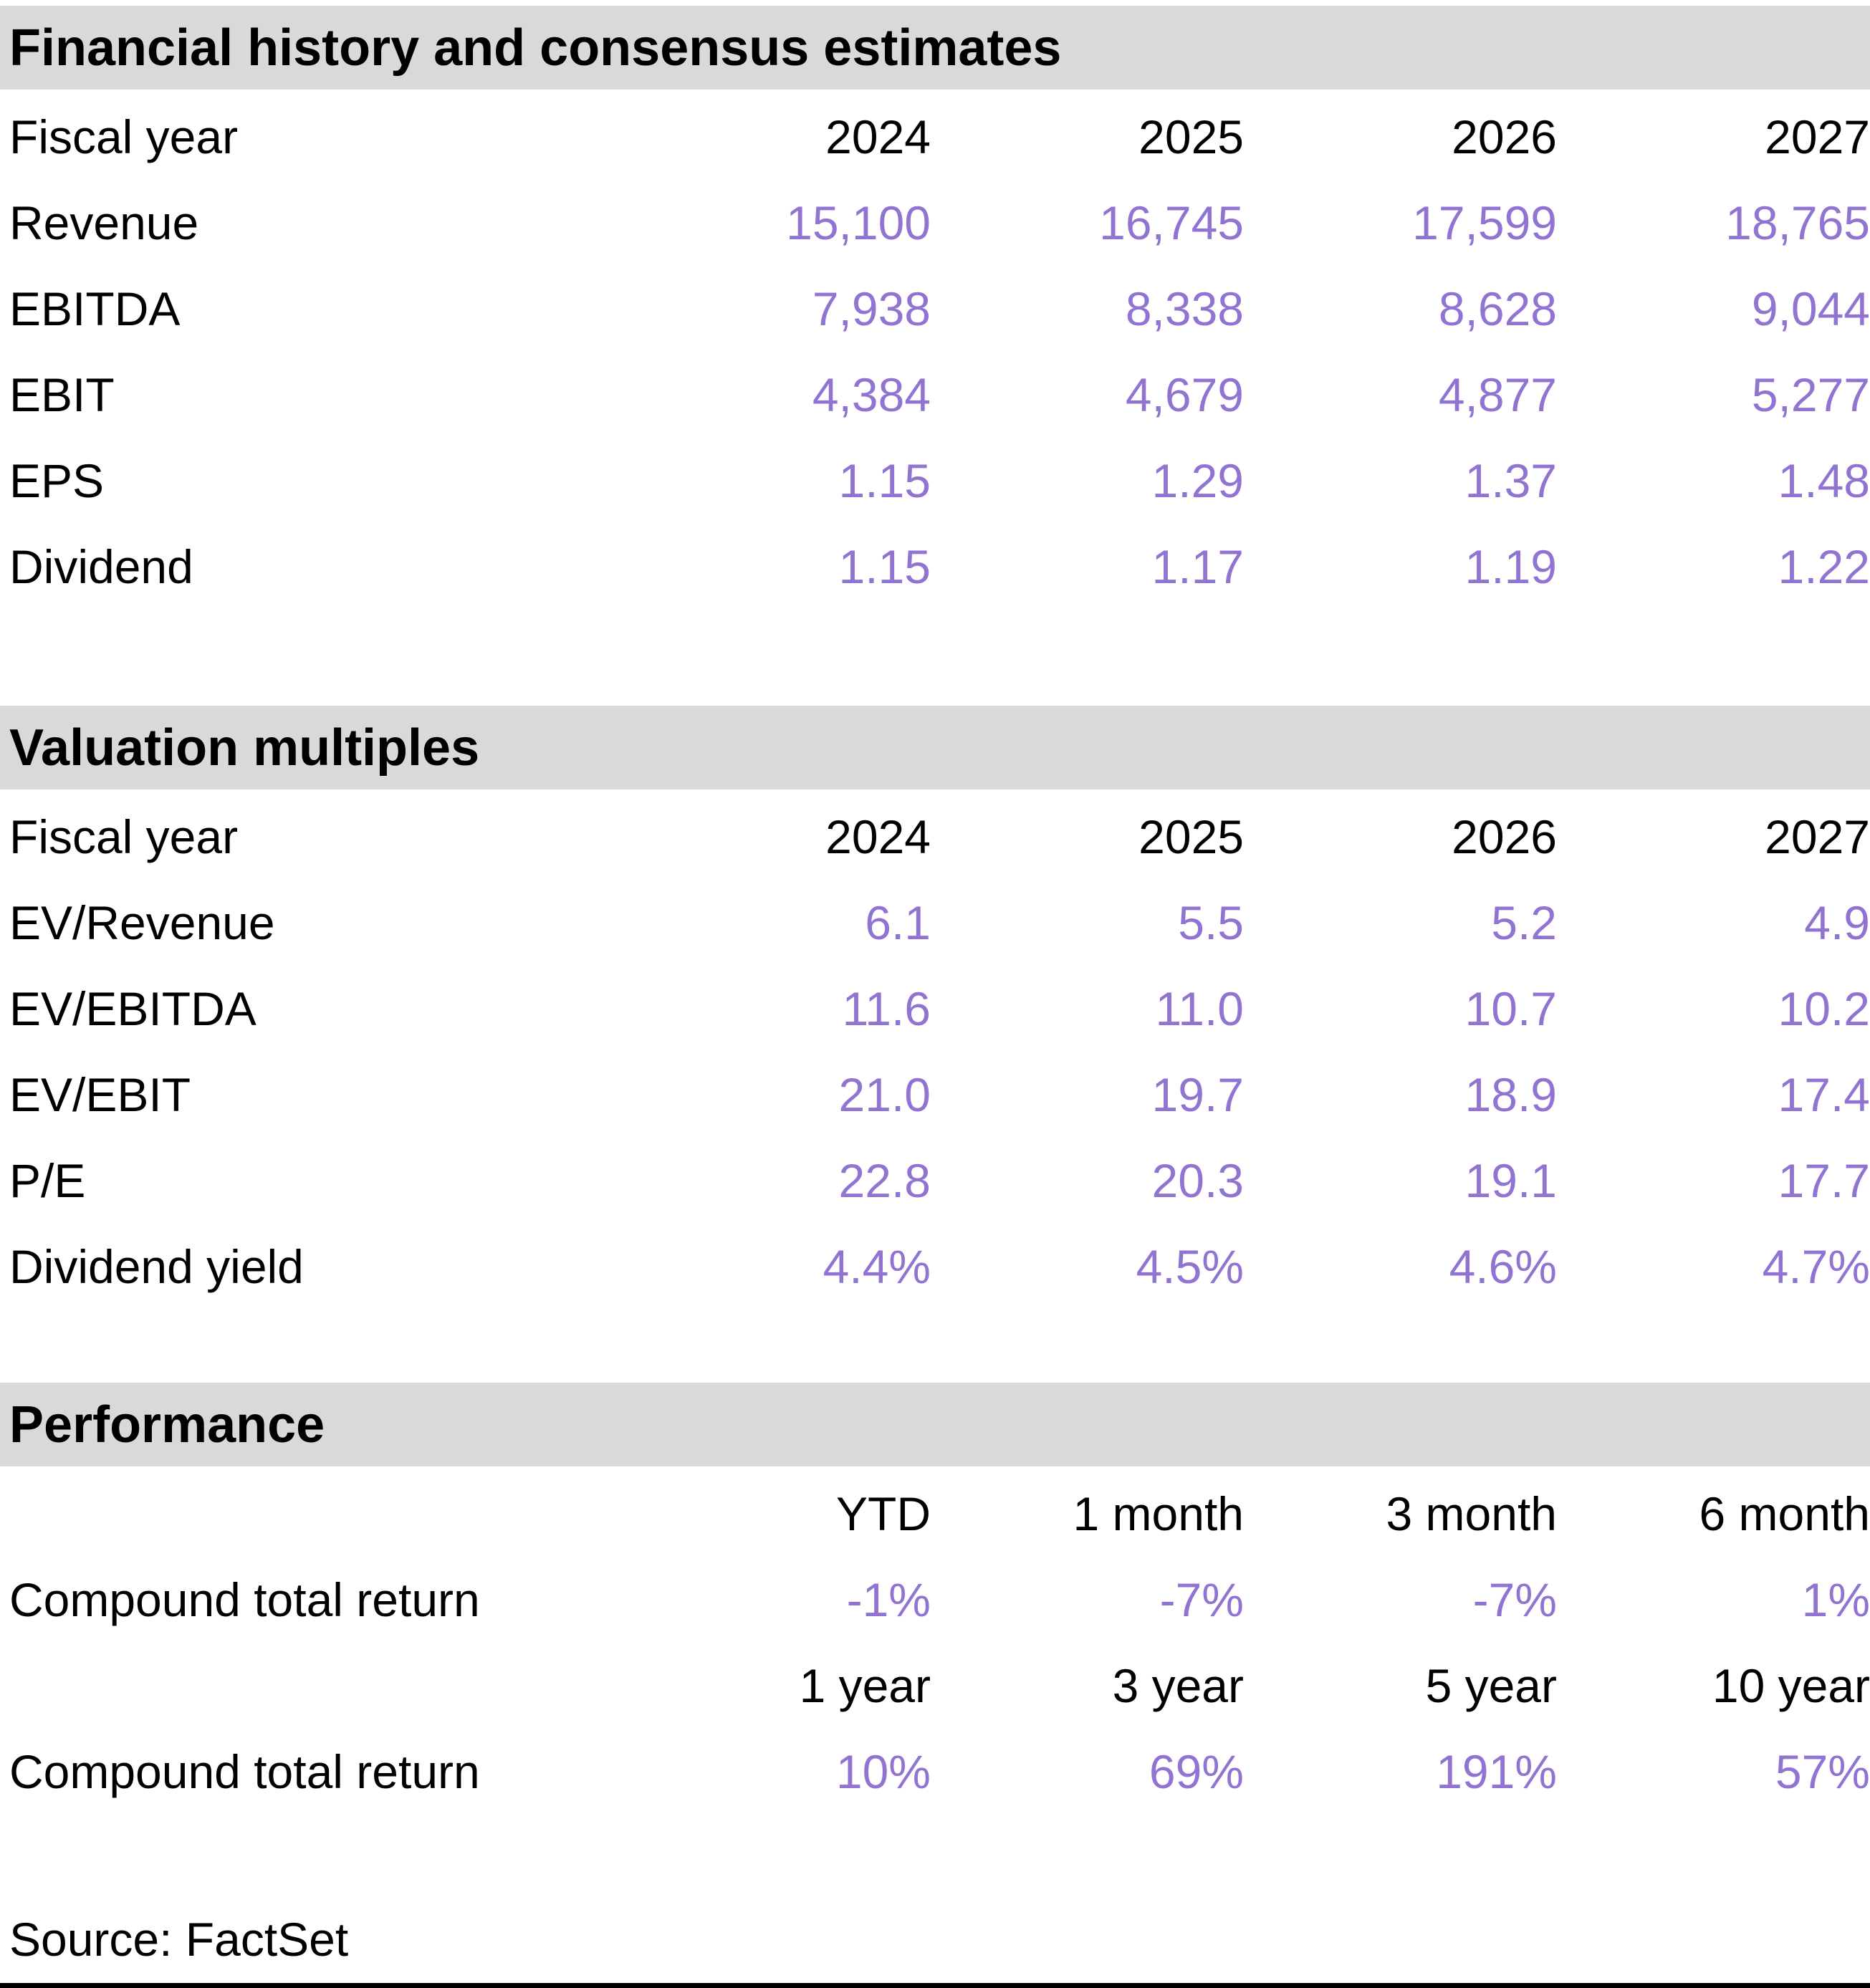 The image size is (1870, 1988). Describe the element at coordinates (859, 222) in the screenshot. I see `value-cell: 15,100` at that location.